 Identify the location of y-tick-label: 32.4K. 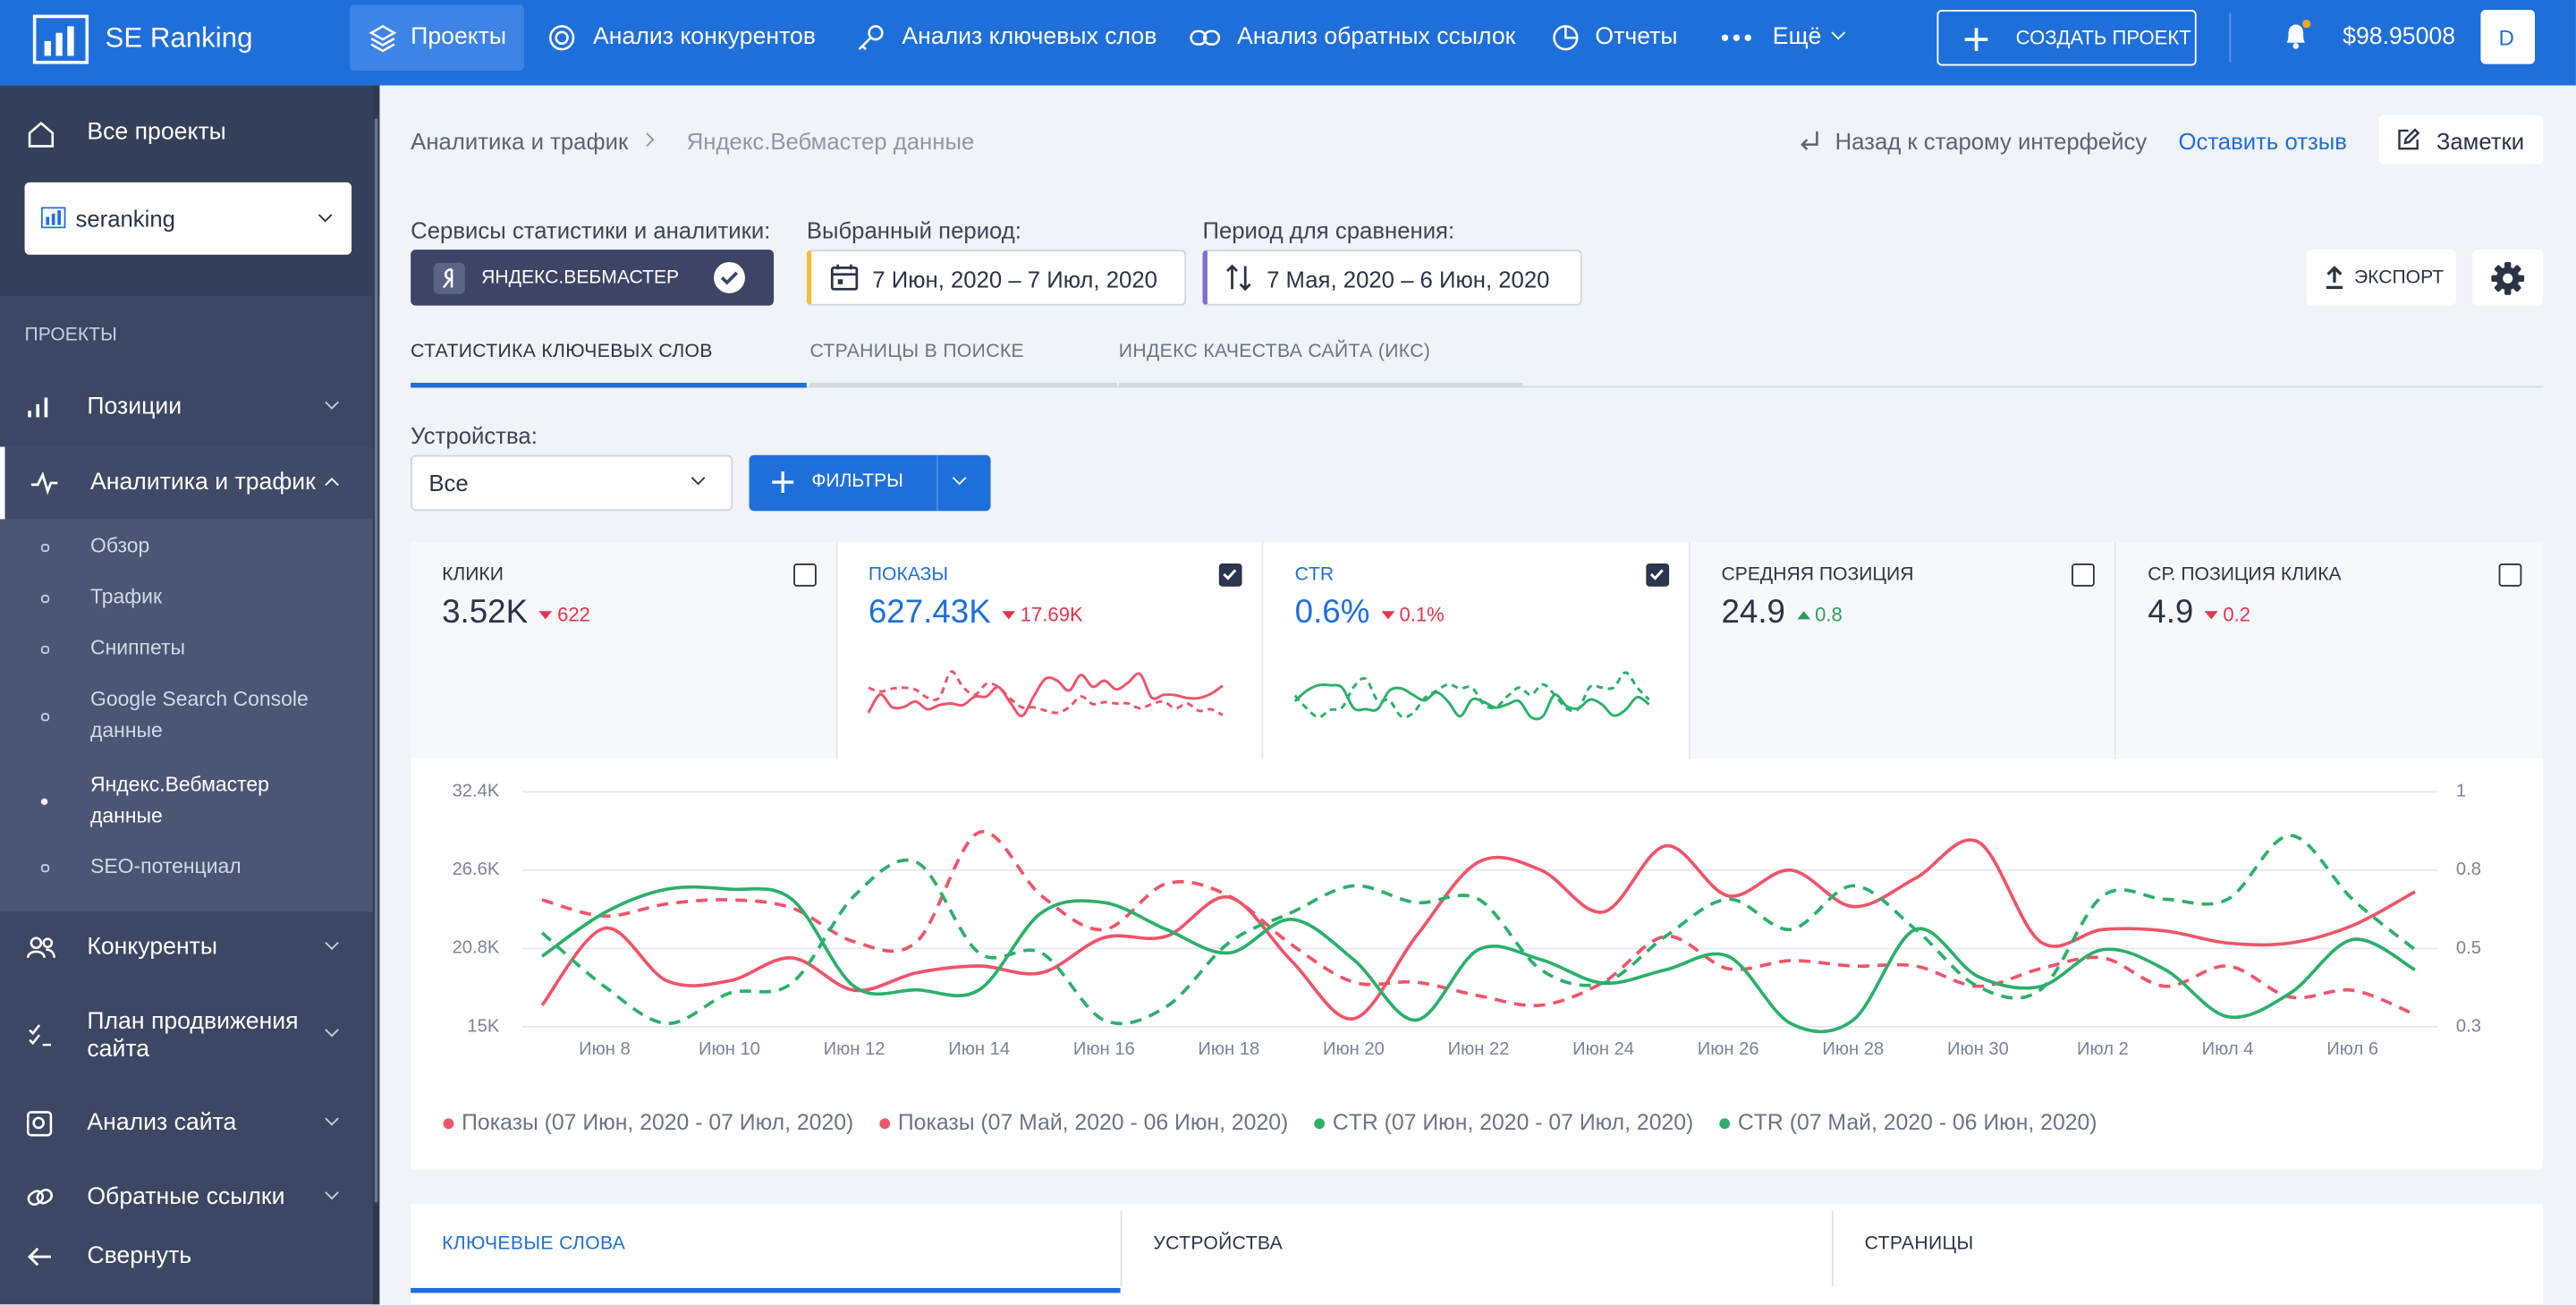
(476, 791).